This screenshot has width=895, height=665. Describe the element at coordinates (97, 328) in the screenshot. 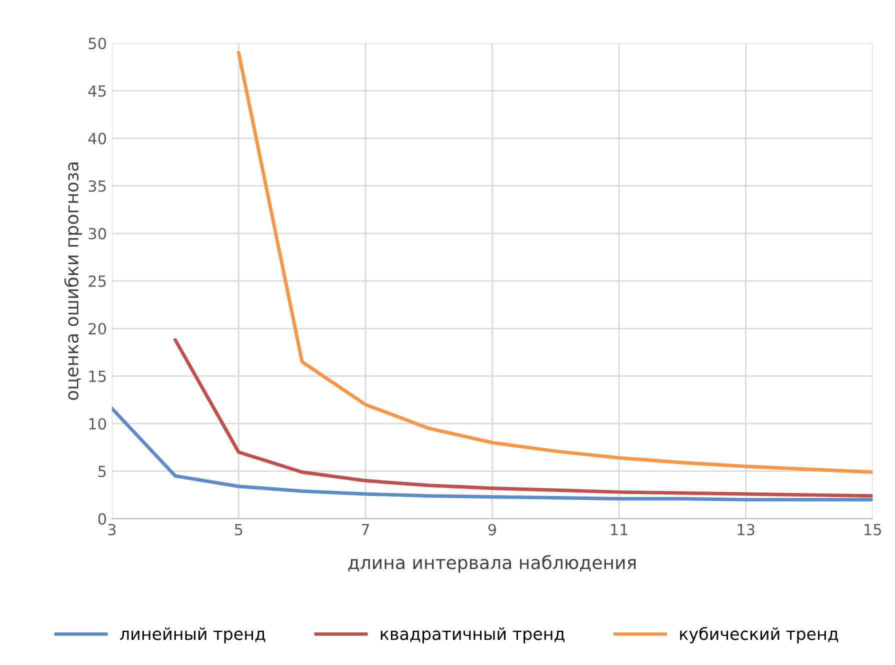

I see `y-tick-label: 20` at that location.